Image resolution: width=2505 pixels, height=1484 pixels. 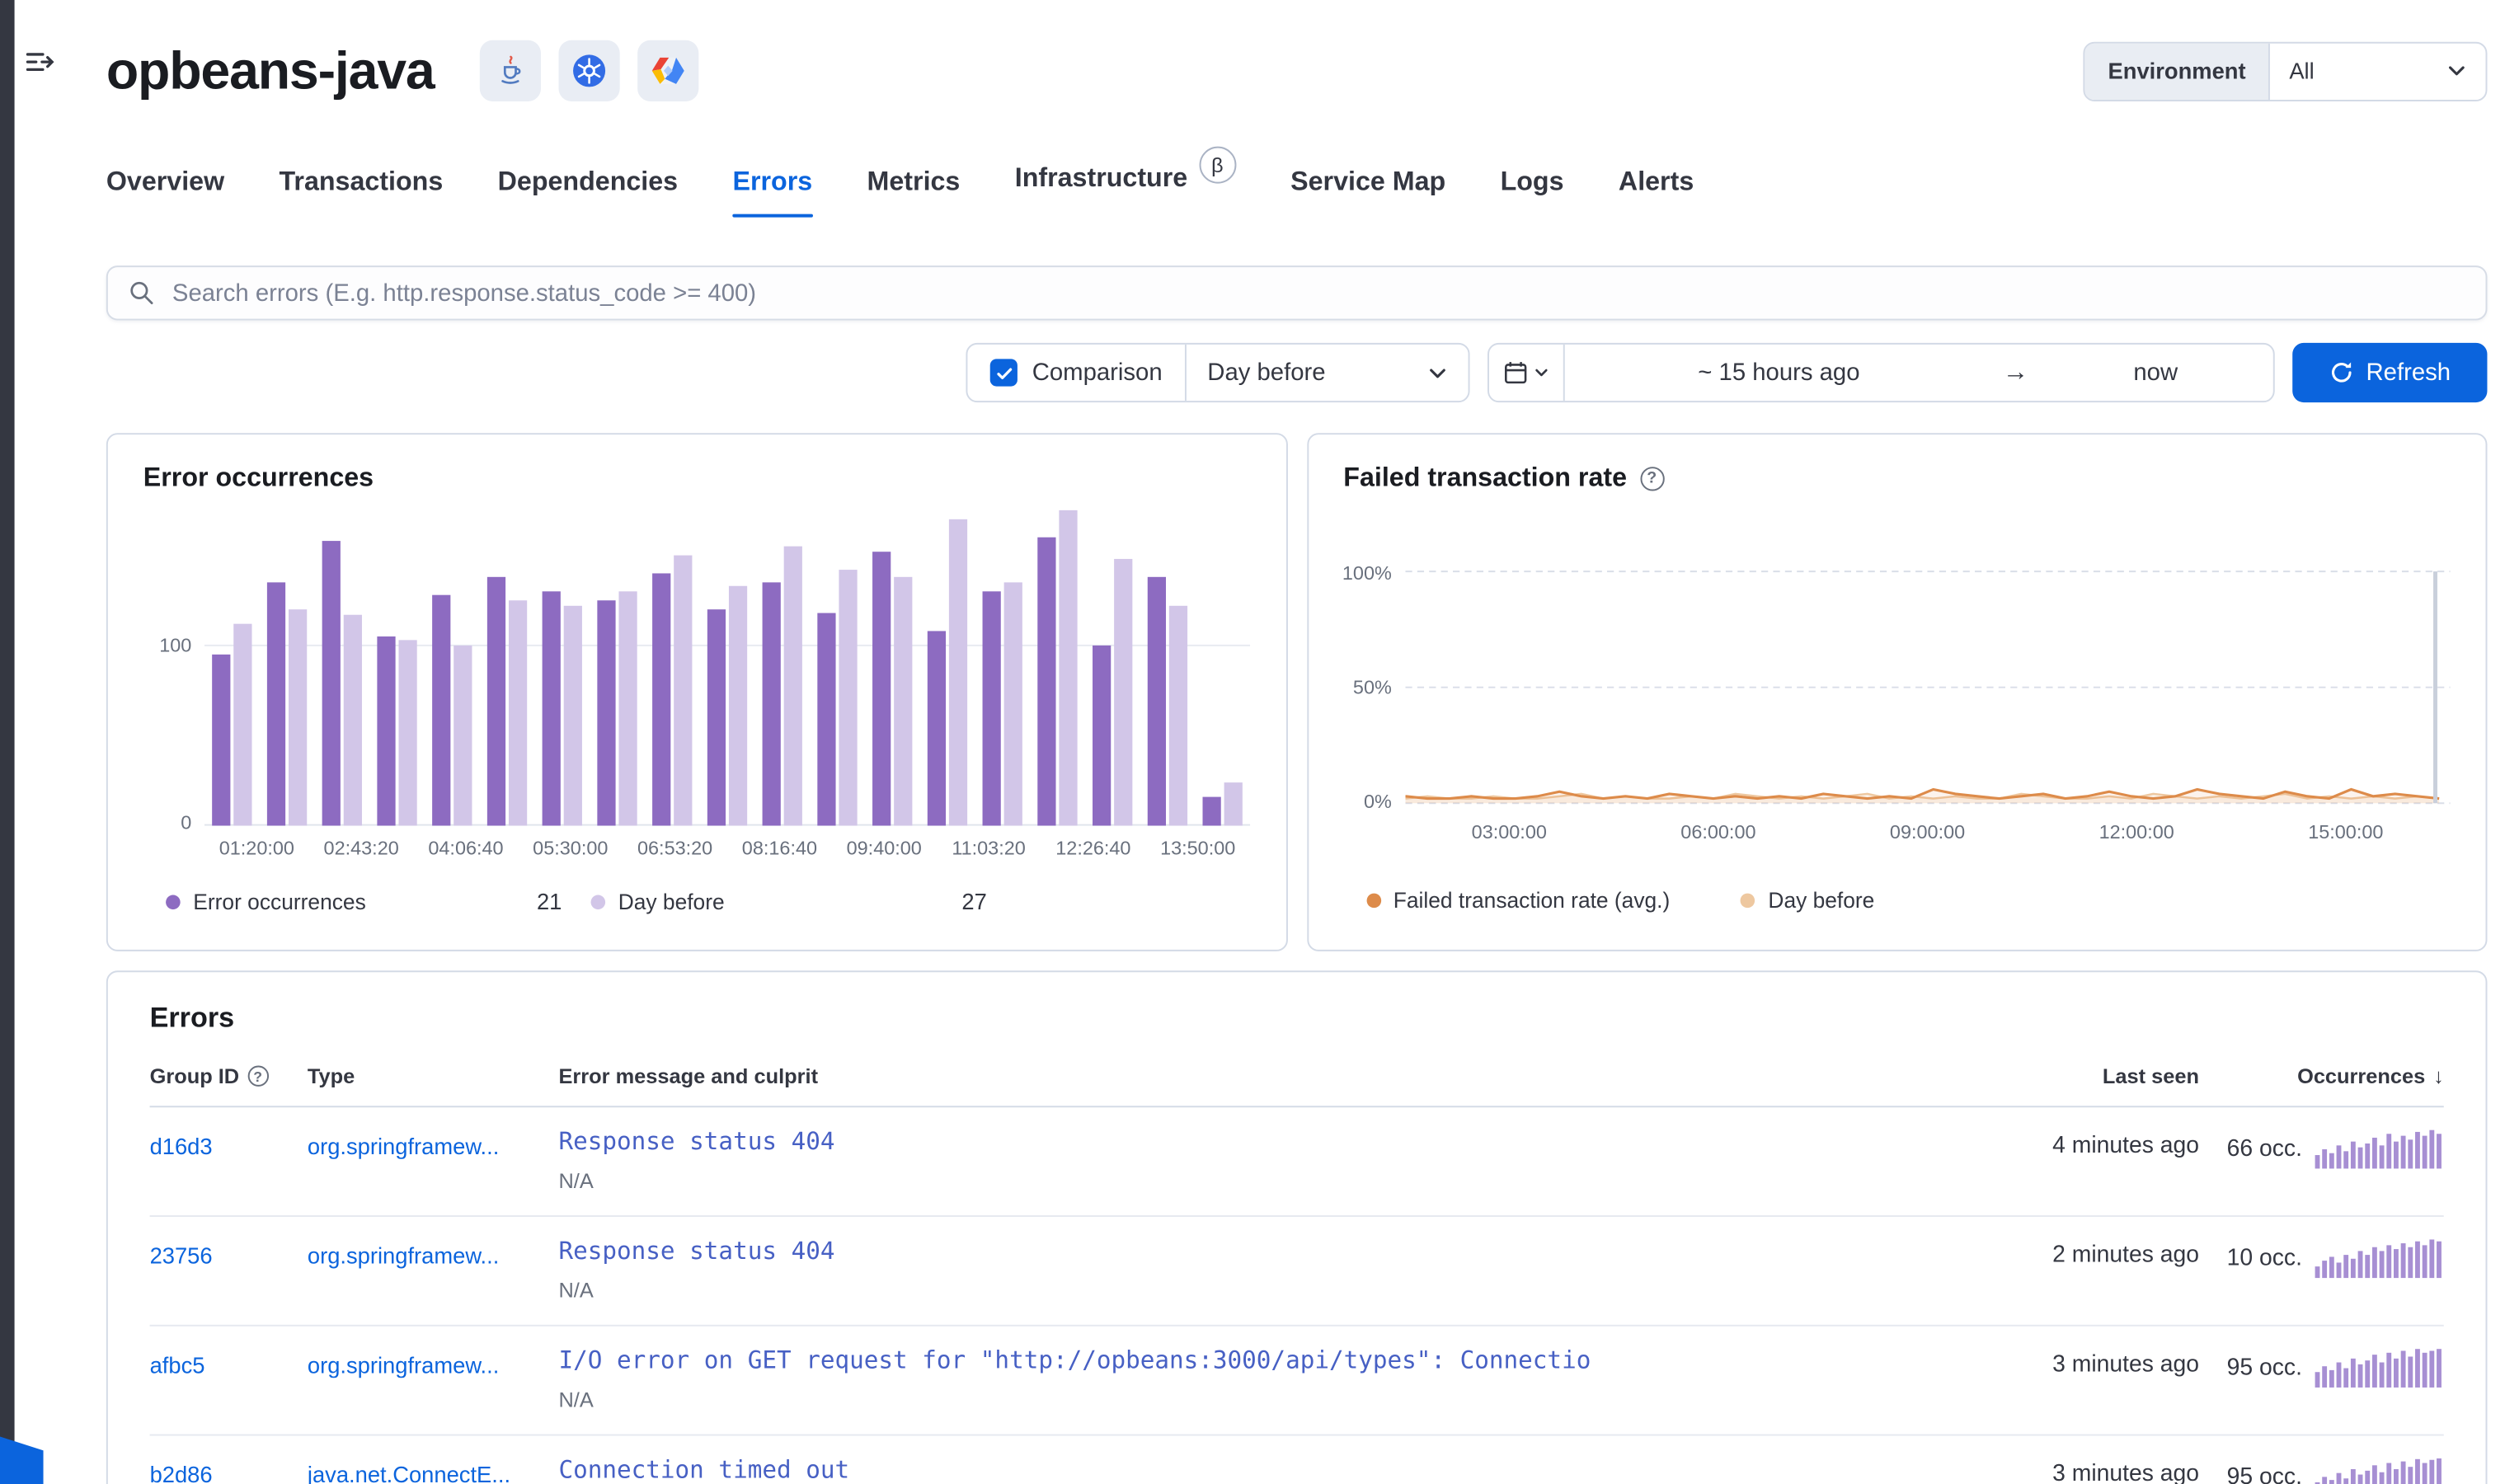 What do you see at coordinates (1319, 293) in the screenshot?
I see `search-input` at bounding box center [1319, 293].